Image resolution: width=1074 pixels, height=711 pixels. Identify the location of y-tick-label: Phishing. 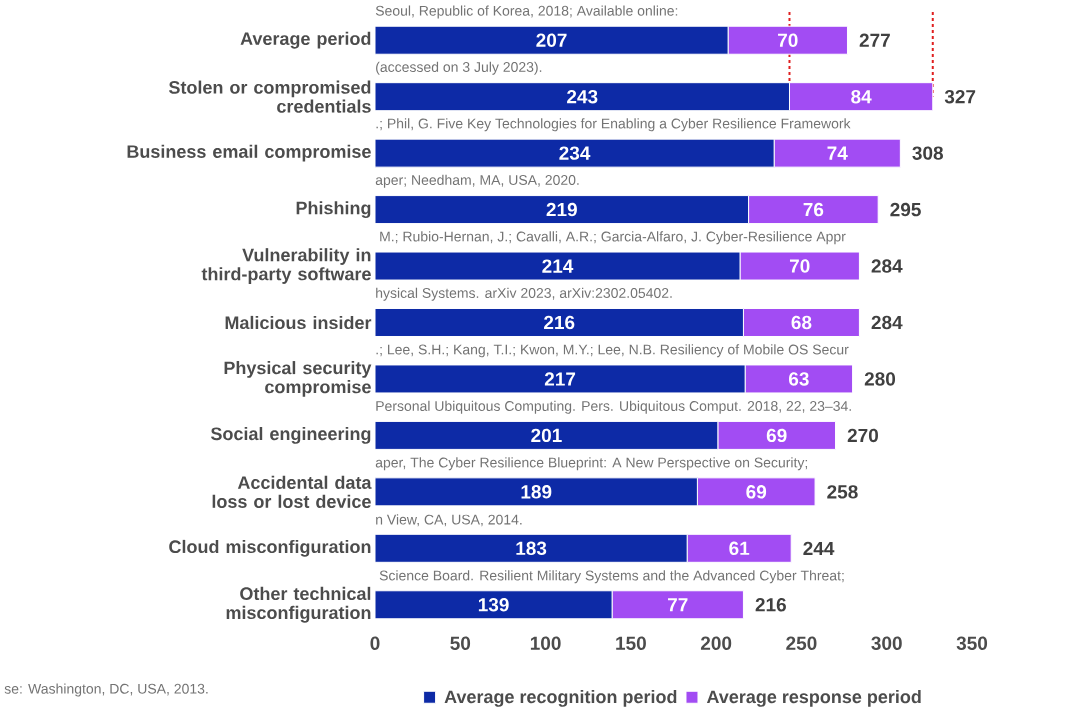
(333, 210).